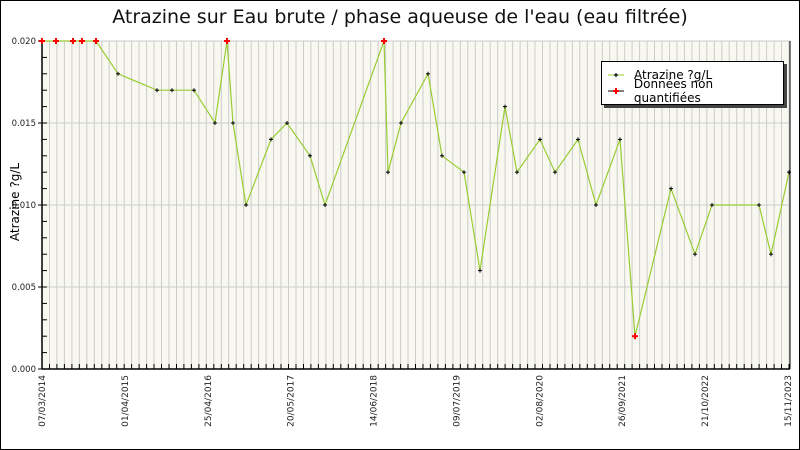 This screenshot has height=450, width=800. What do you see at coordinates (24, 370) in the screenshot?
I see `y-tick-label: 0.000` at bounding box center [24, 370].